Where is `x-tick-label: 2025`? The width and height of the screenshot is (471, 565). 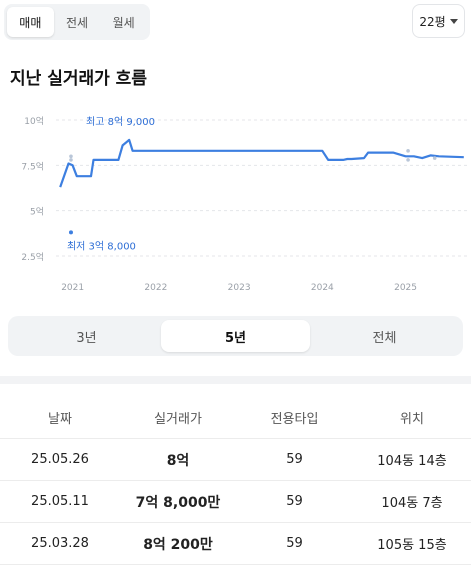 x-tick-label: 2025 is located at coordinates (405, 288).